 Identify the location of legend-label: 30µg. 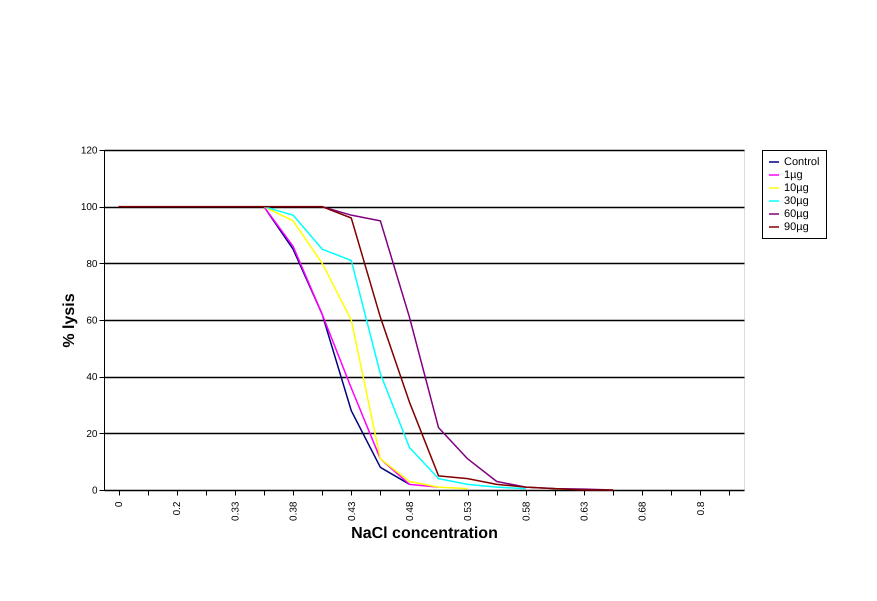
(796, 201).